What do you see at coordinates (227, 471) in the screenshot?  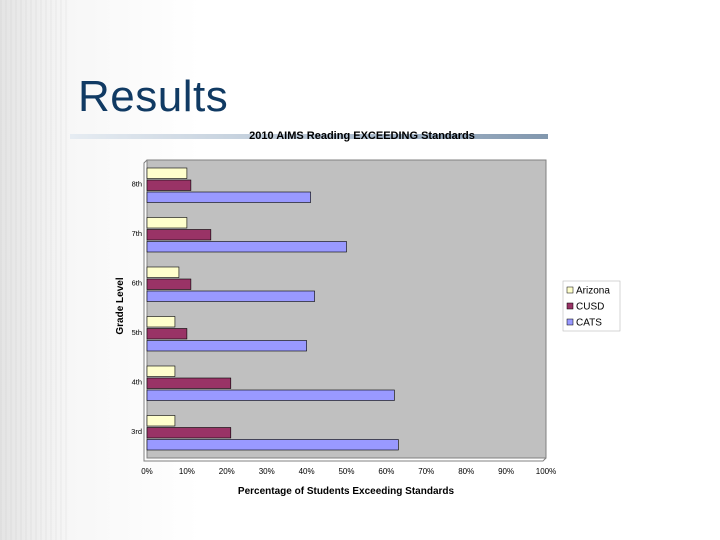 I see `x-tick-label: 20%` at bounding box center [227, 471].